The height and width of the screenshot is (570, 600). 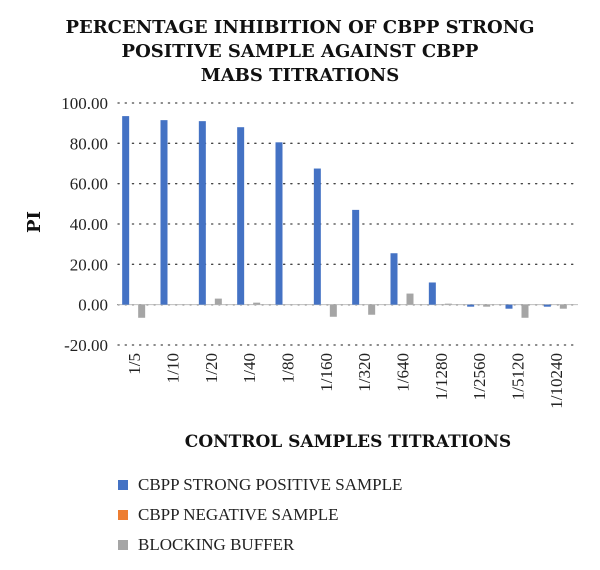 I want to click on chart-title-line: MABS TITRATIONS, so click(x=300, y=75).